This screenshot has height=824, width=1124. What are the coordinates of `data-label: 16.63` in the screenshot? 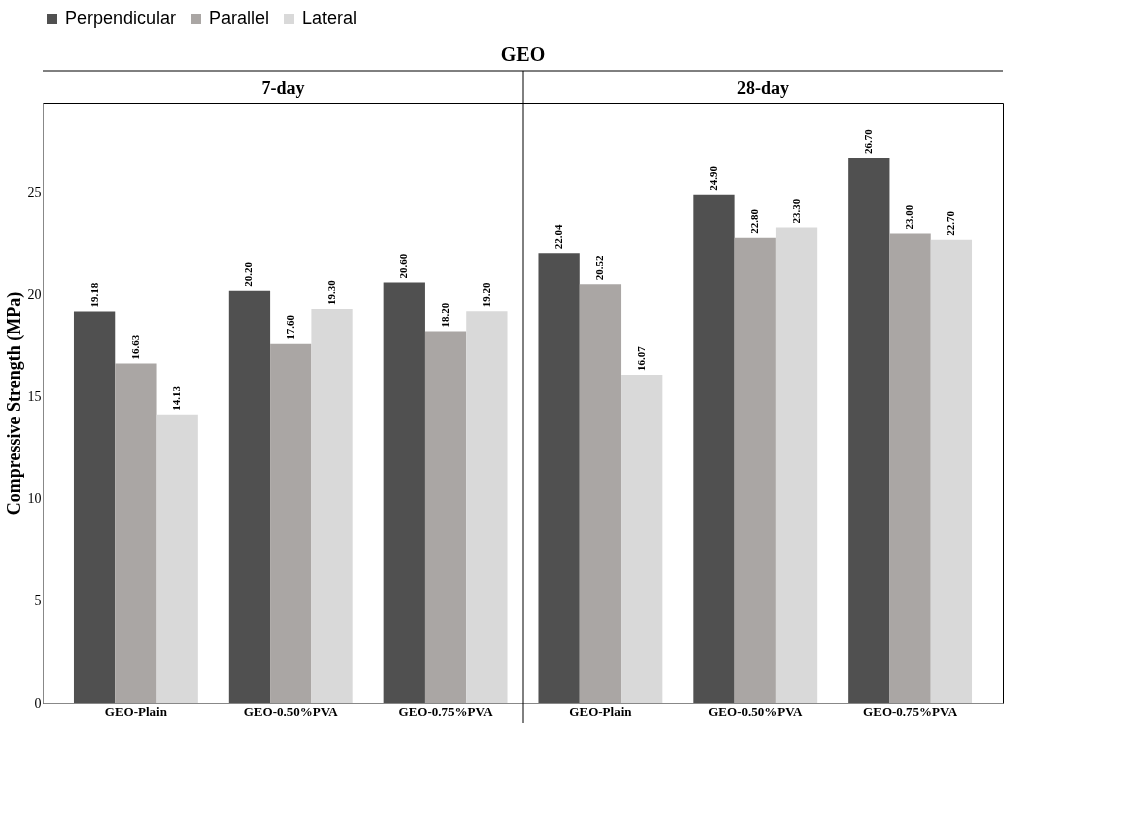 It's located at (134, 347).